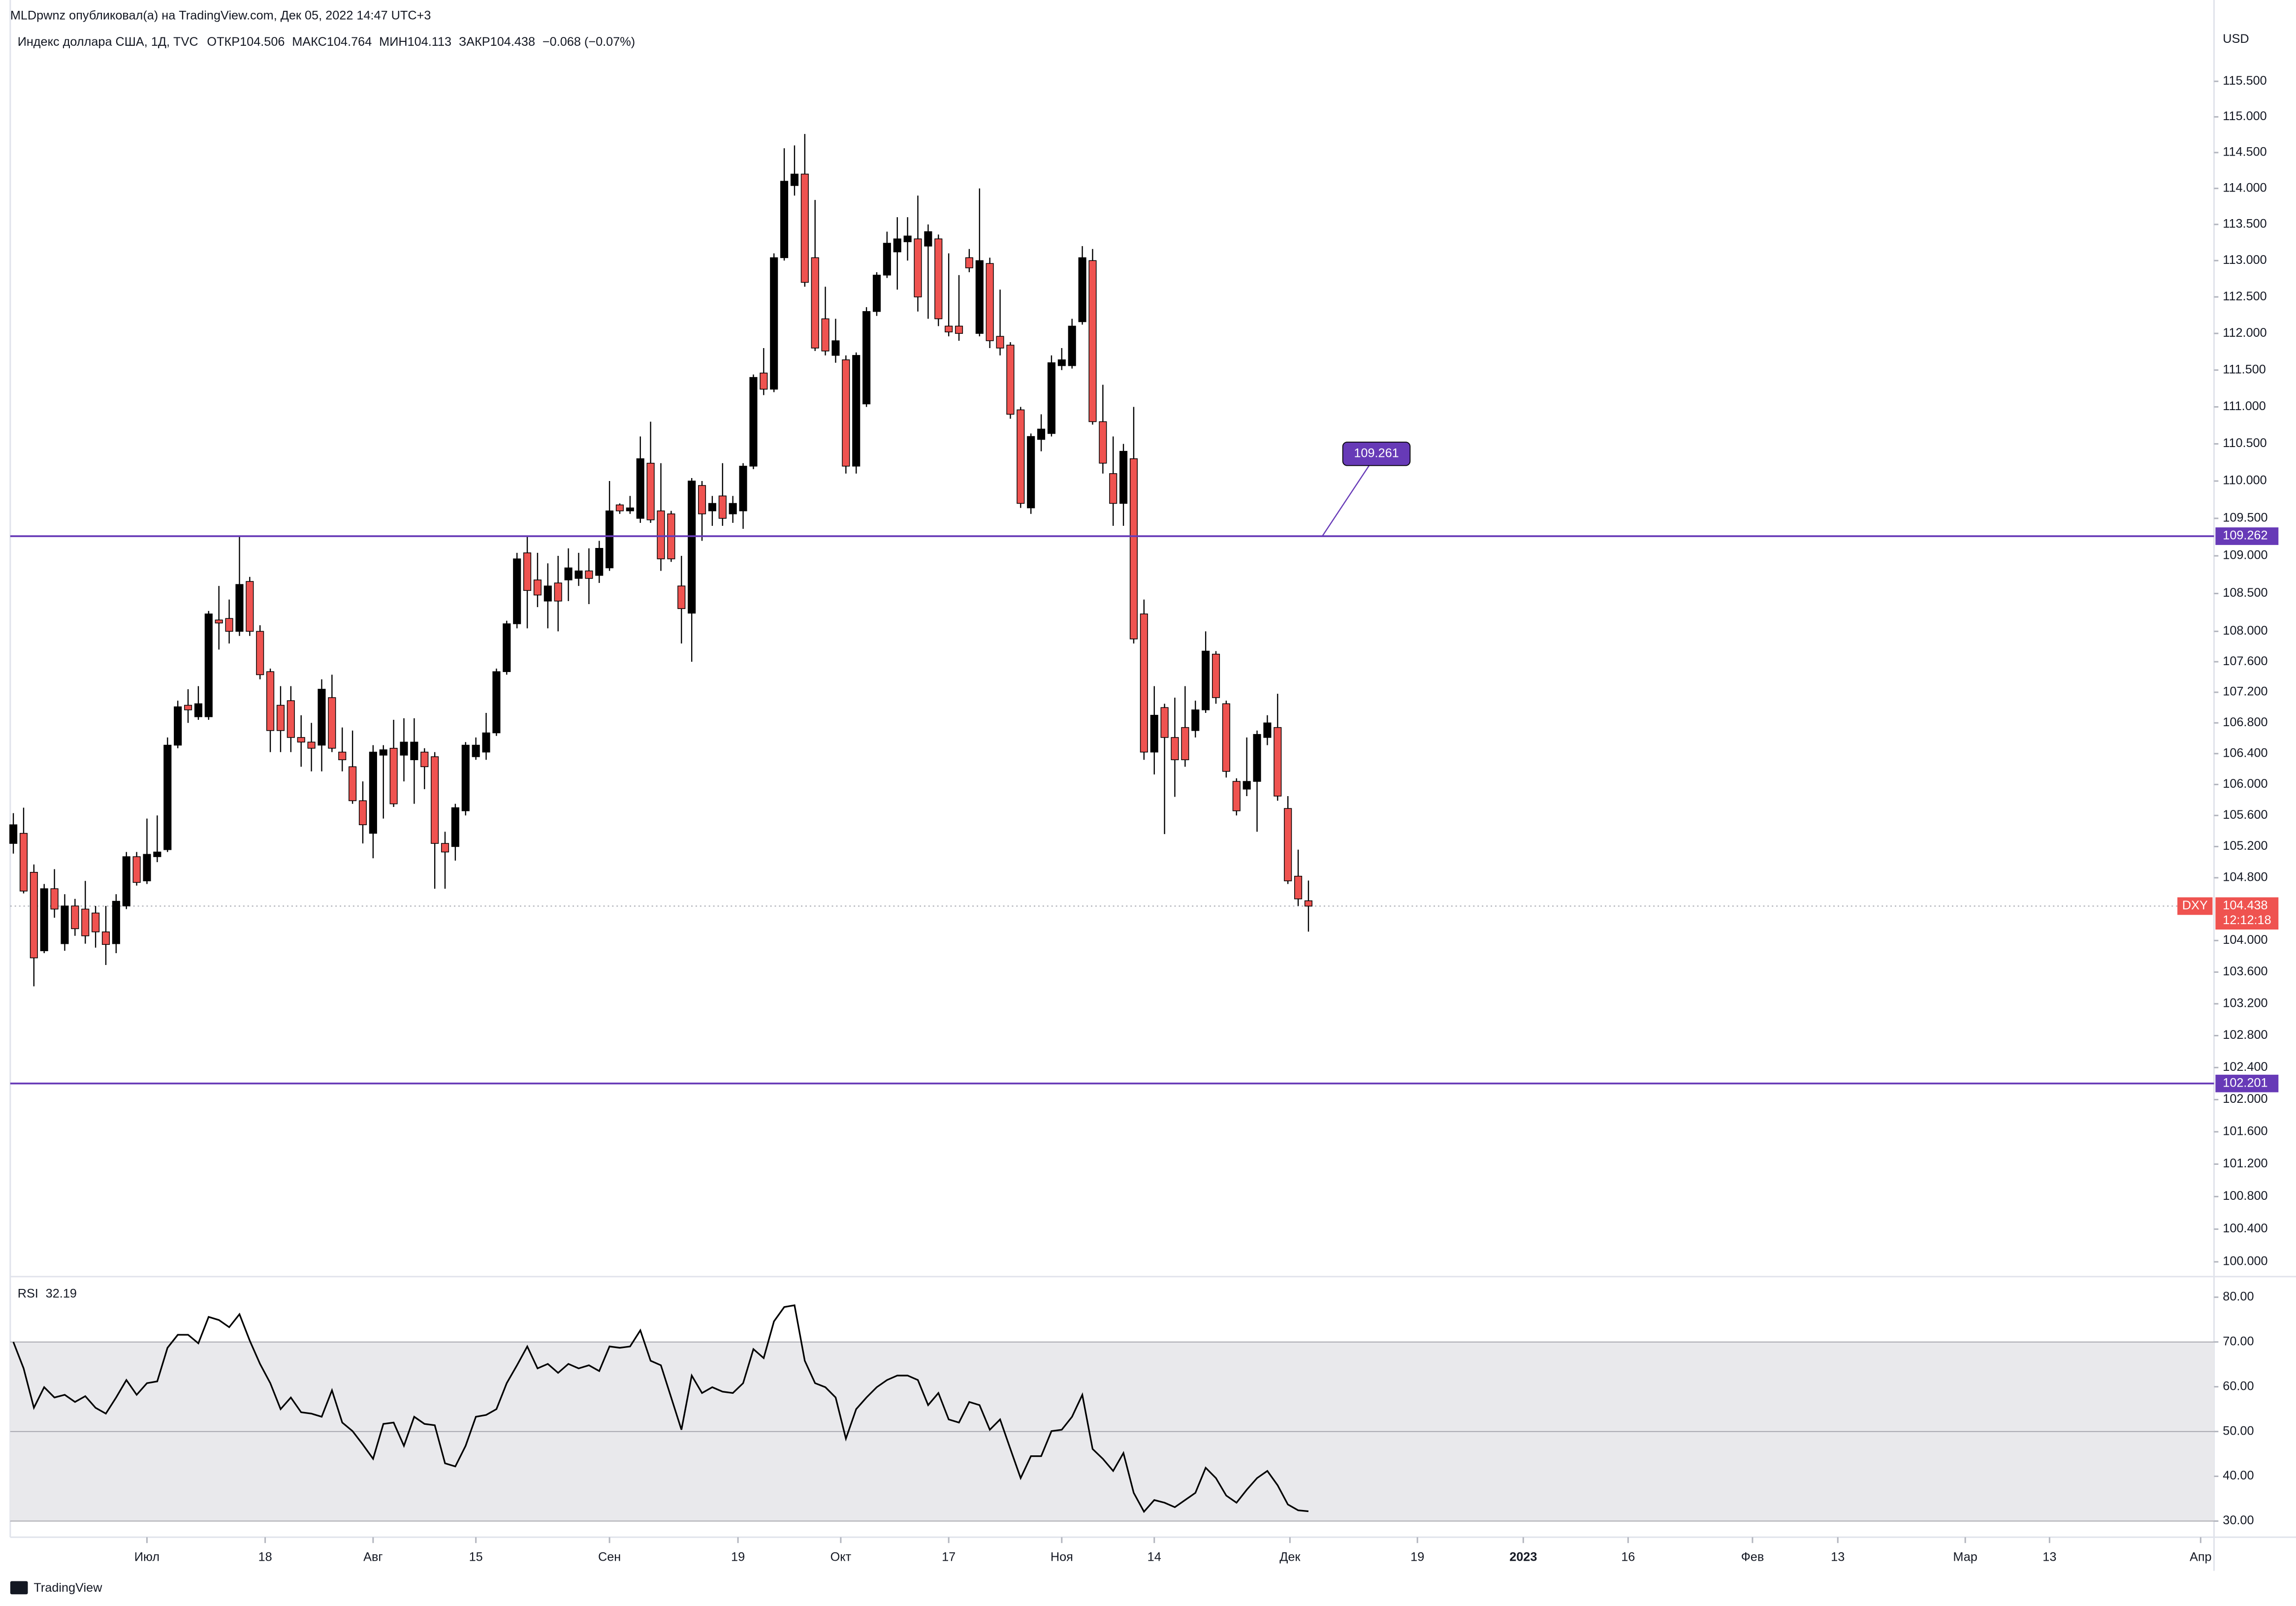 This screenshot has height=1606, width=2296. I want to click on y-tick-label: 115.000, so click(2244, 116).